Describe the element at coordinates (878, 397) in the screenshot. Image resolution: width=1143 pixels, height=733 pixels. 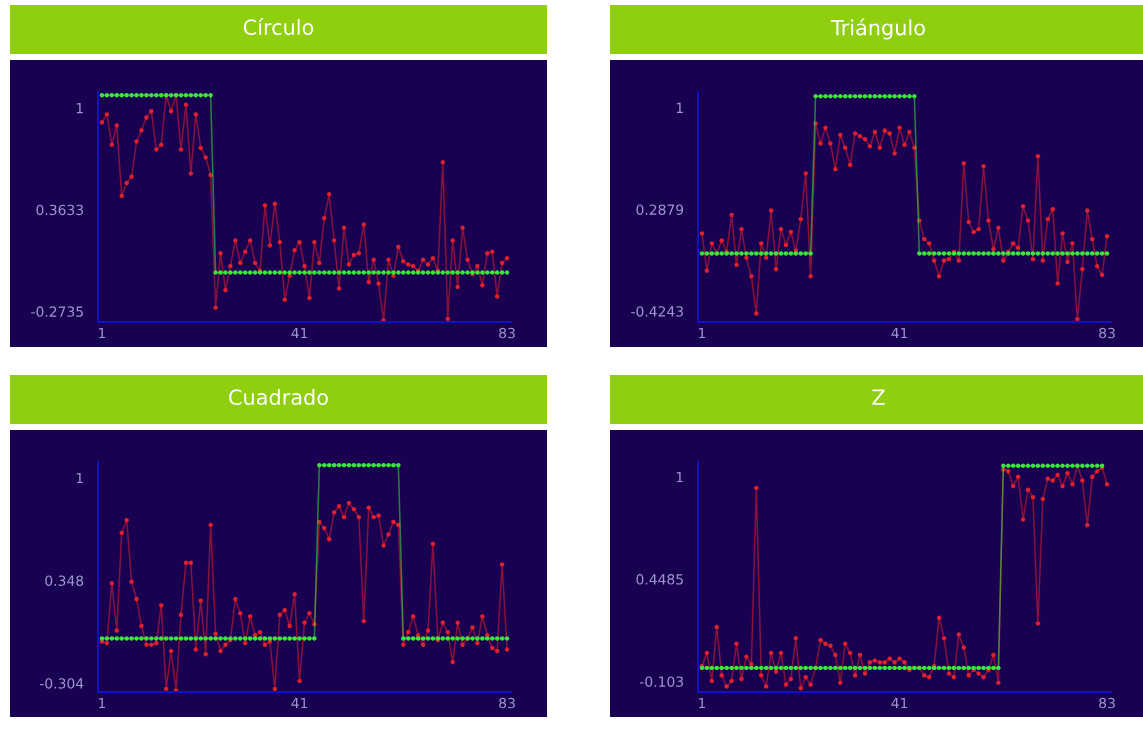
I see `chart-title: Z` at that location.